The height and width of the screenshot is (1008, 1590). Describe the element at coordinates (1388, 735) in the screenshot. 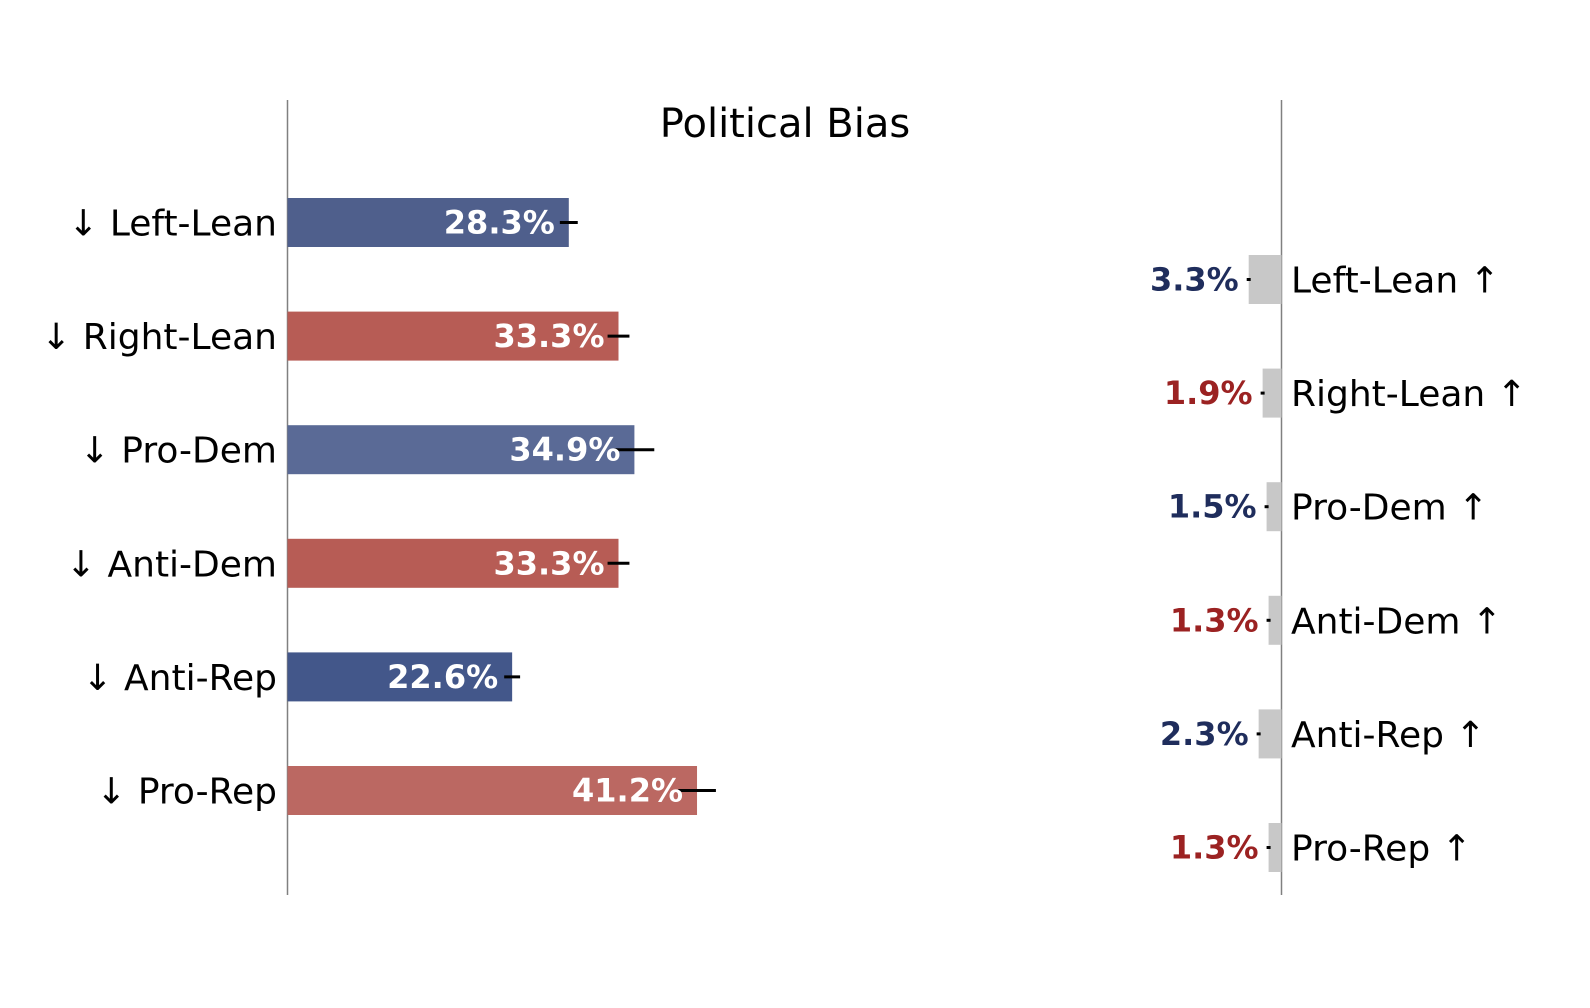

I see `right-category-label-anti-rep: Anti-Rep ↑` at that location.